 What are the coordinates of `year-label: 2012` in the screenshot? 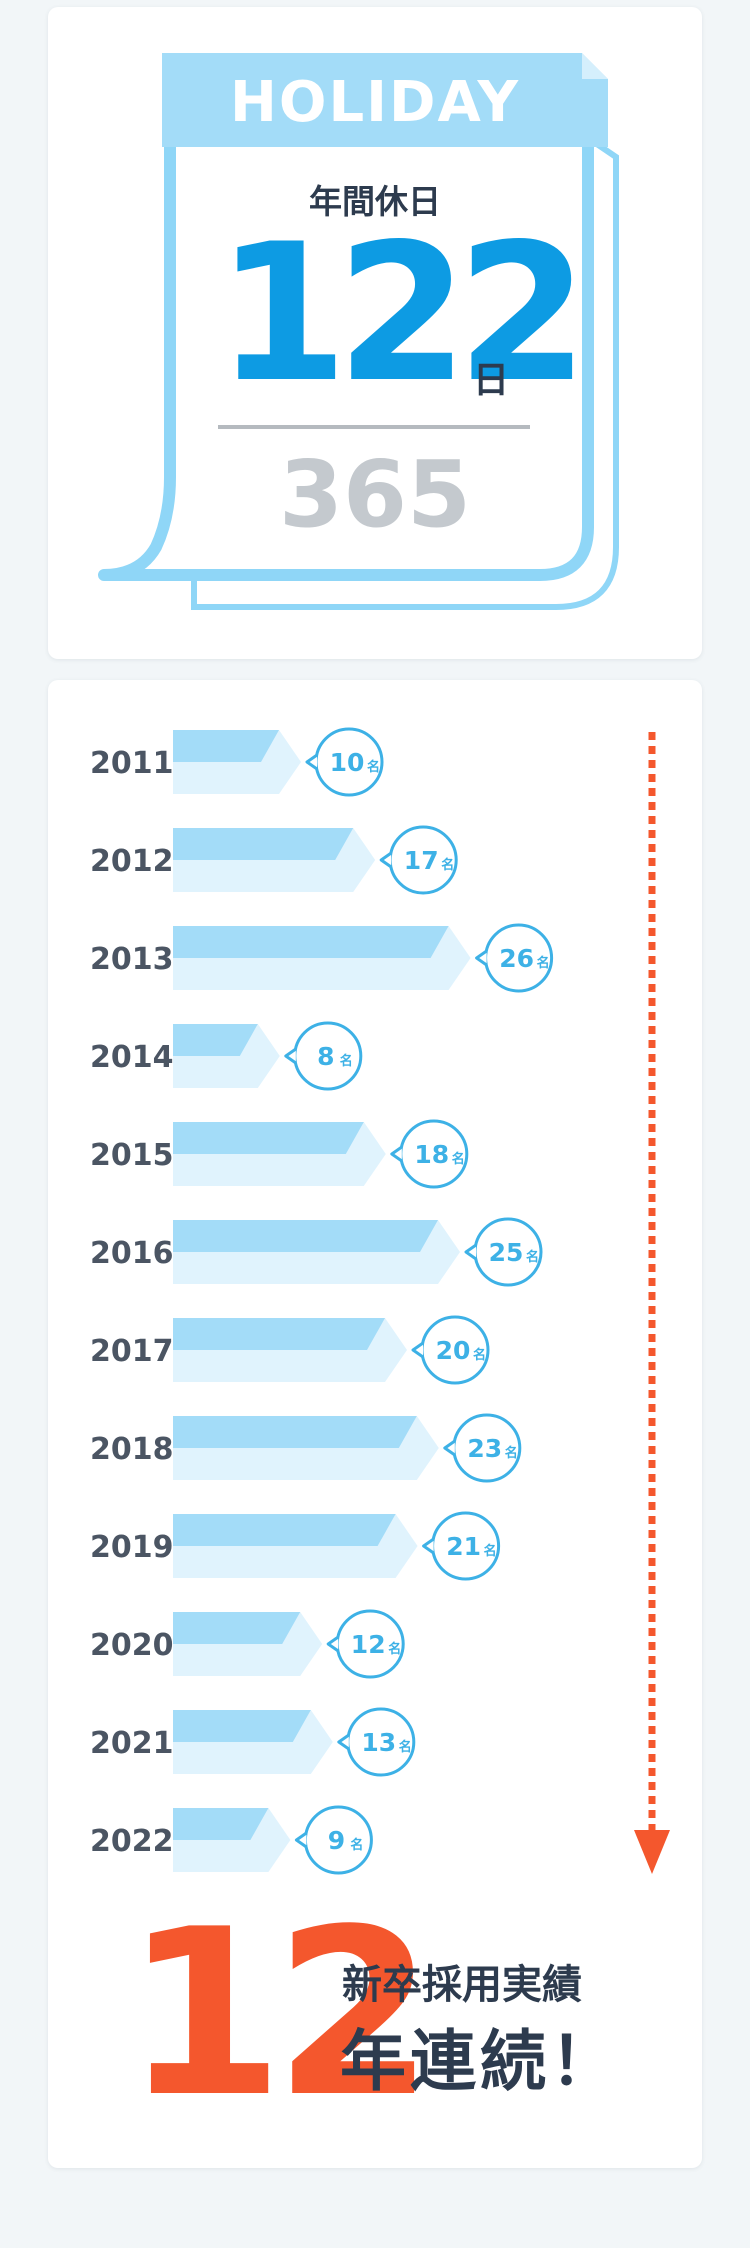 It's located at (132, 861).